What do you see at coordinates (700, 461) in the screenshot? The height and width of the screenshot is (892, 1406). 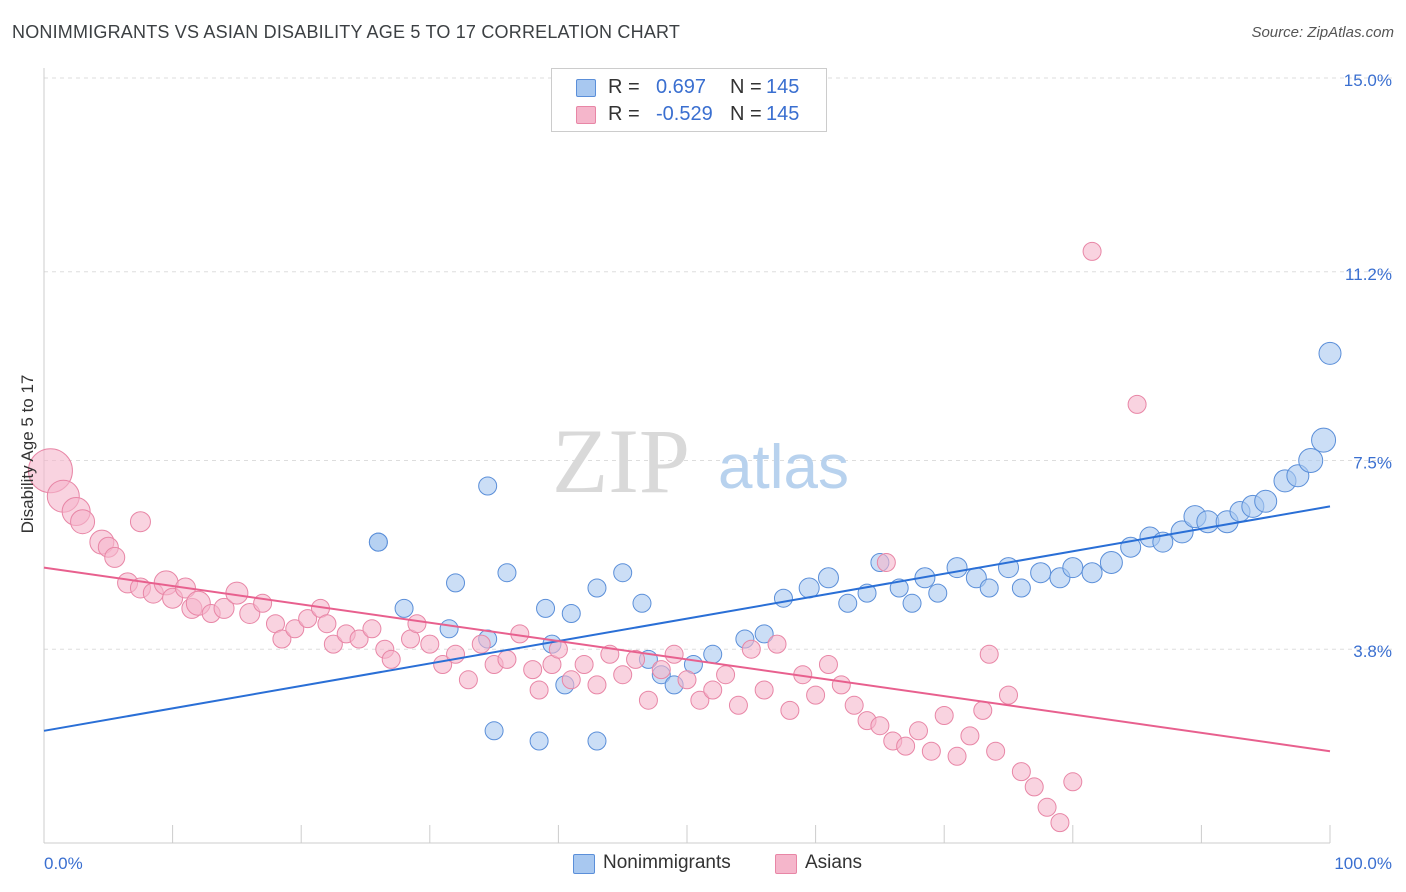 I see `watermark: ZIP atlas` at bounding box center [700, 461].